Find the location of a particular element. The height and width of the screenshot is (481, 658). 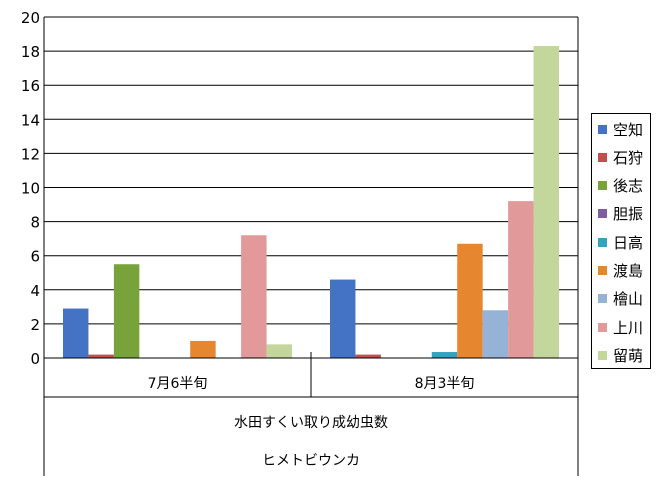

y-tick-label: 6 is located at coordinates (35, 257).